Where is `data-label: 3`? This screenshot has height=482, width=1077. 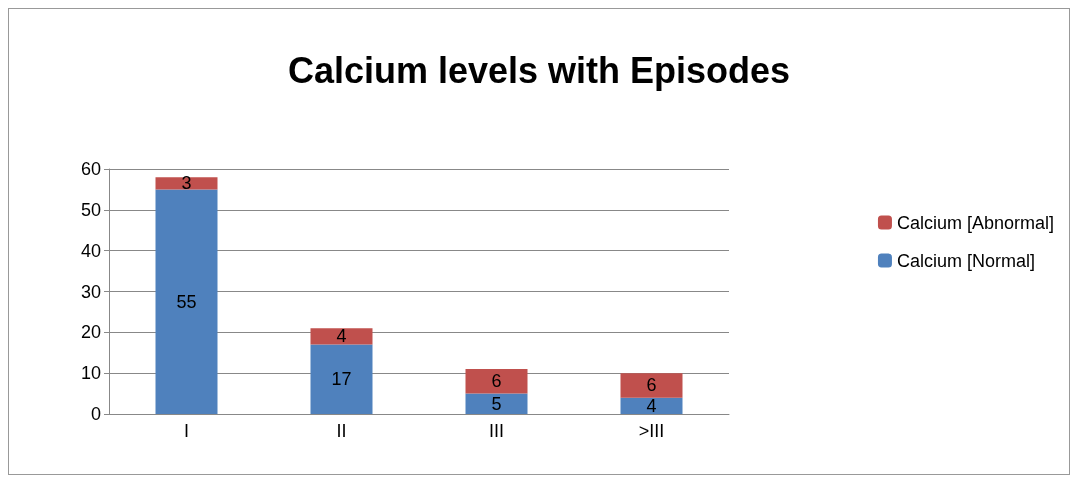 data-label: 3 is located at coordinates (186, 183).